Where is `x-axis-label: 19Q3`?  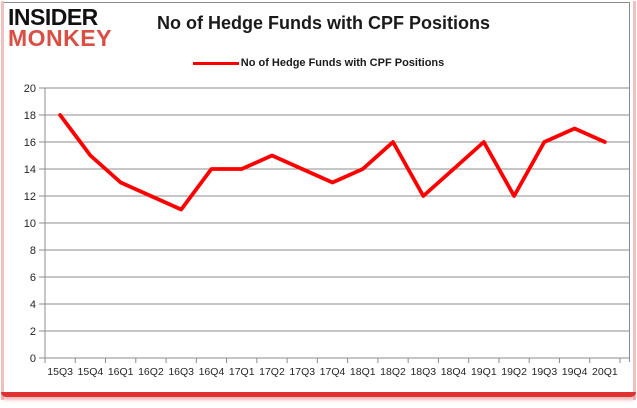
x-axis-label: 19Q3 is located at coordinates (544, 372).